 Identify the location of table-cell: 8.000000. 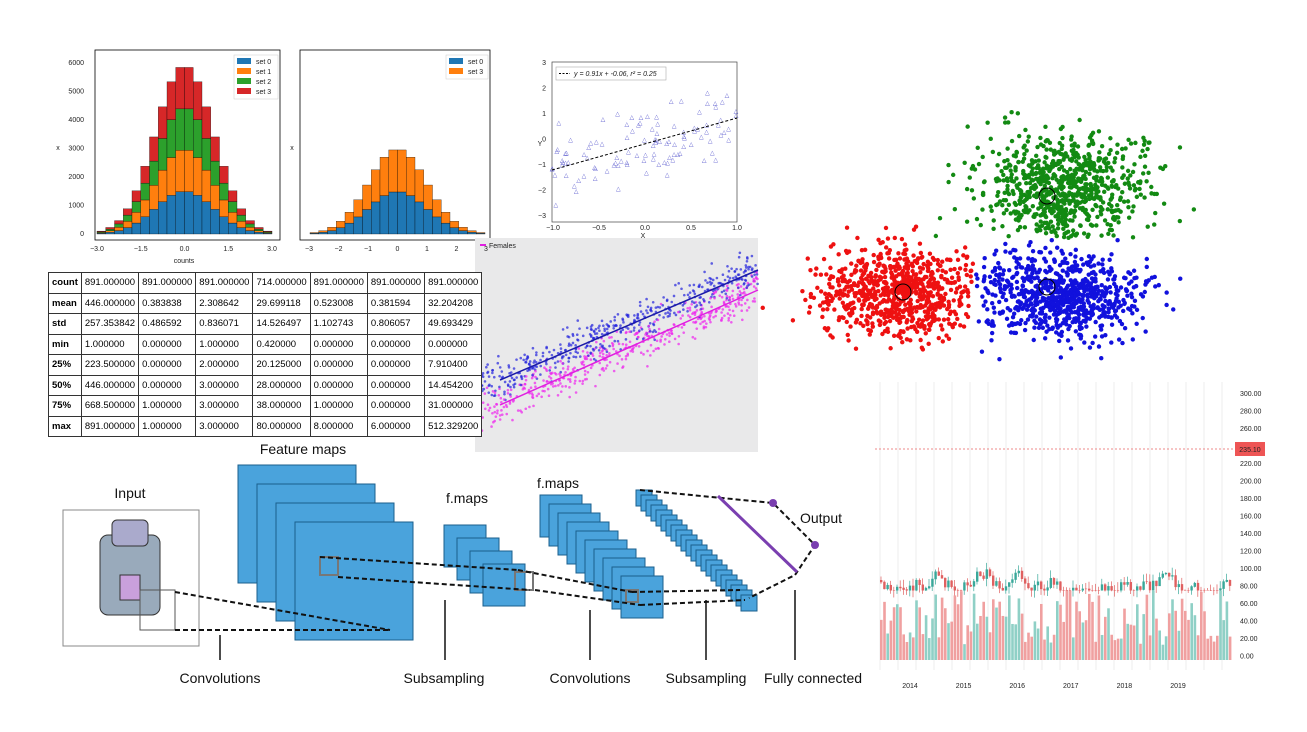
(338, 426).